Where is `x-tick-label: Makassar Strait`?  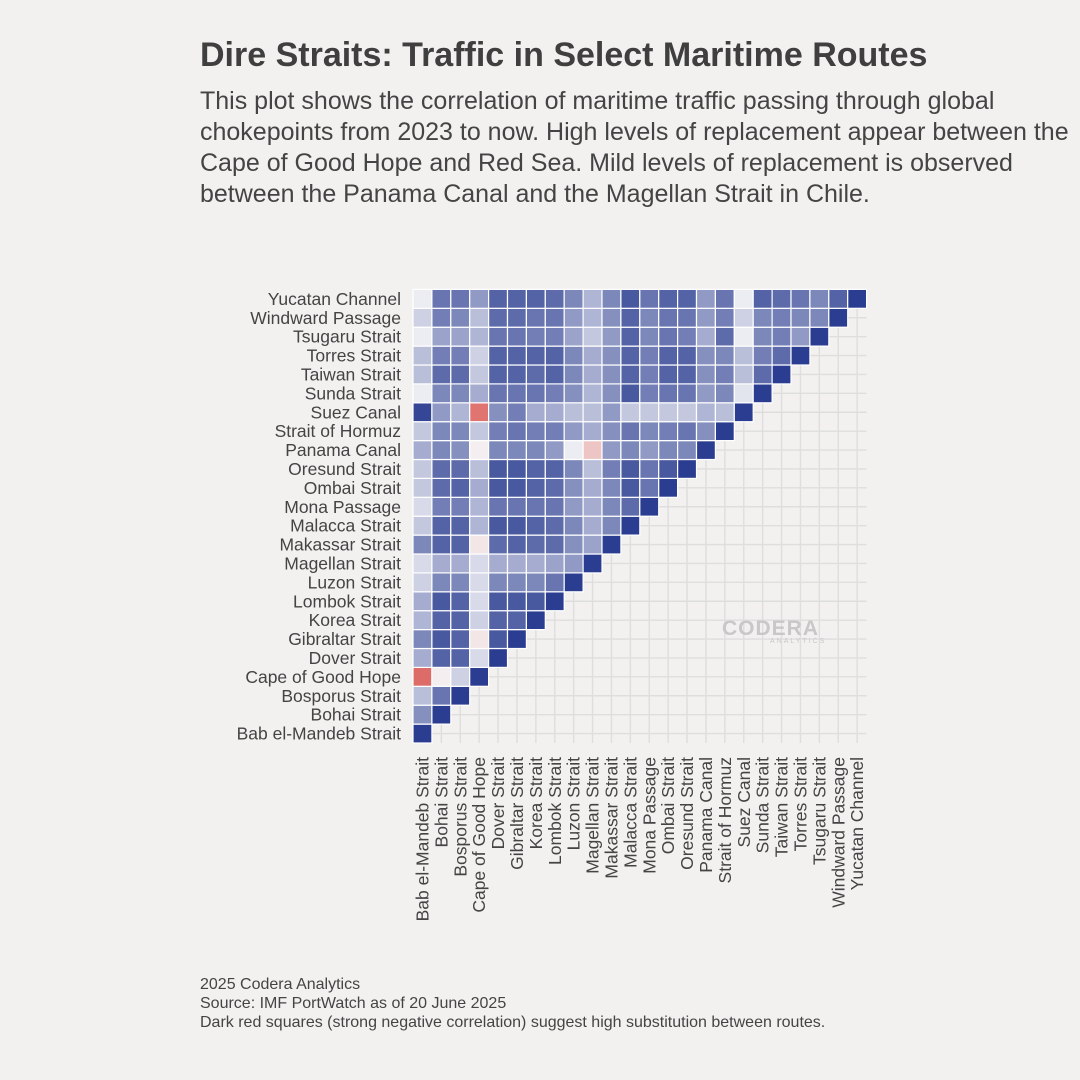
x-tick-label: Makassar Strait is located at coordinates (611, 818).